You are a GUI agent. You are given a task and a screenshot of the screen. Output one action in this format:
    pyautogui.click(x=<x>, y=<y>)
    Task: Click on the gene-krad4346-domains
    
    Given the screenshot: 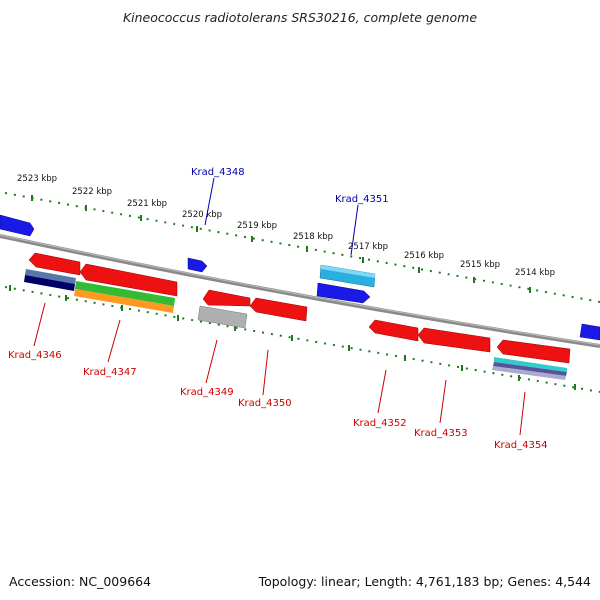 What is the action you would take?
    pyautogui.click(x=50, y=280)
    